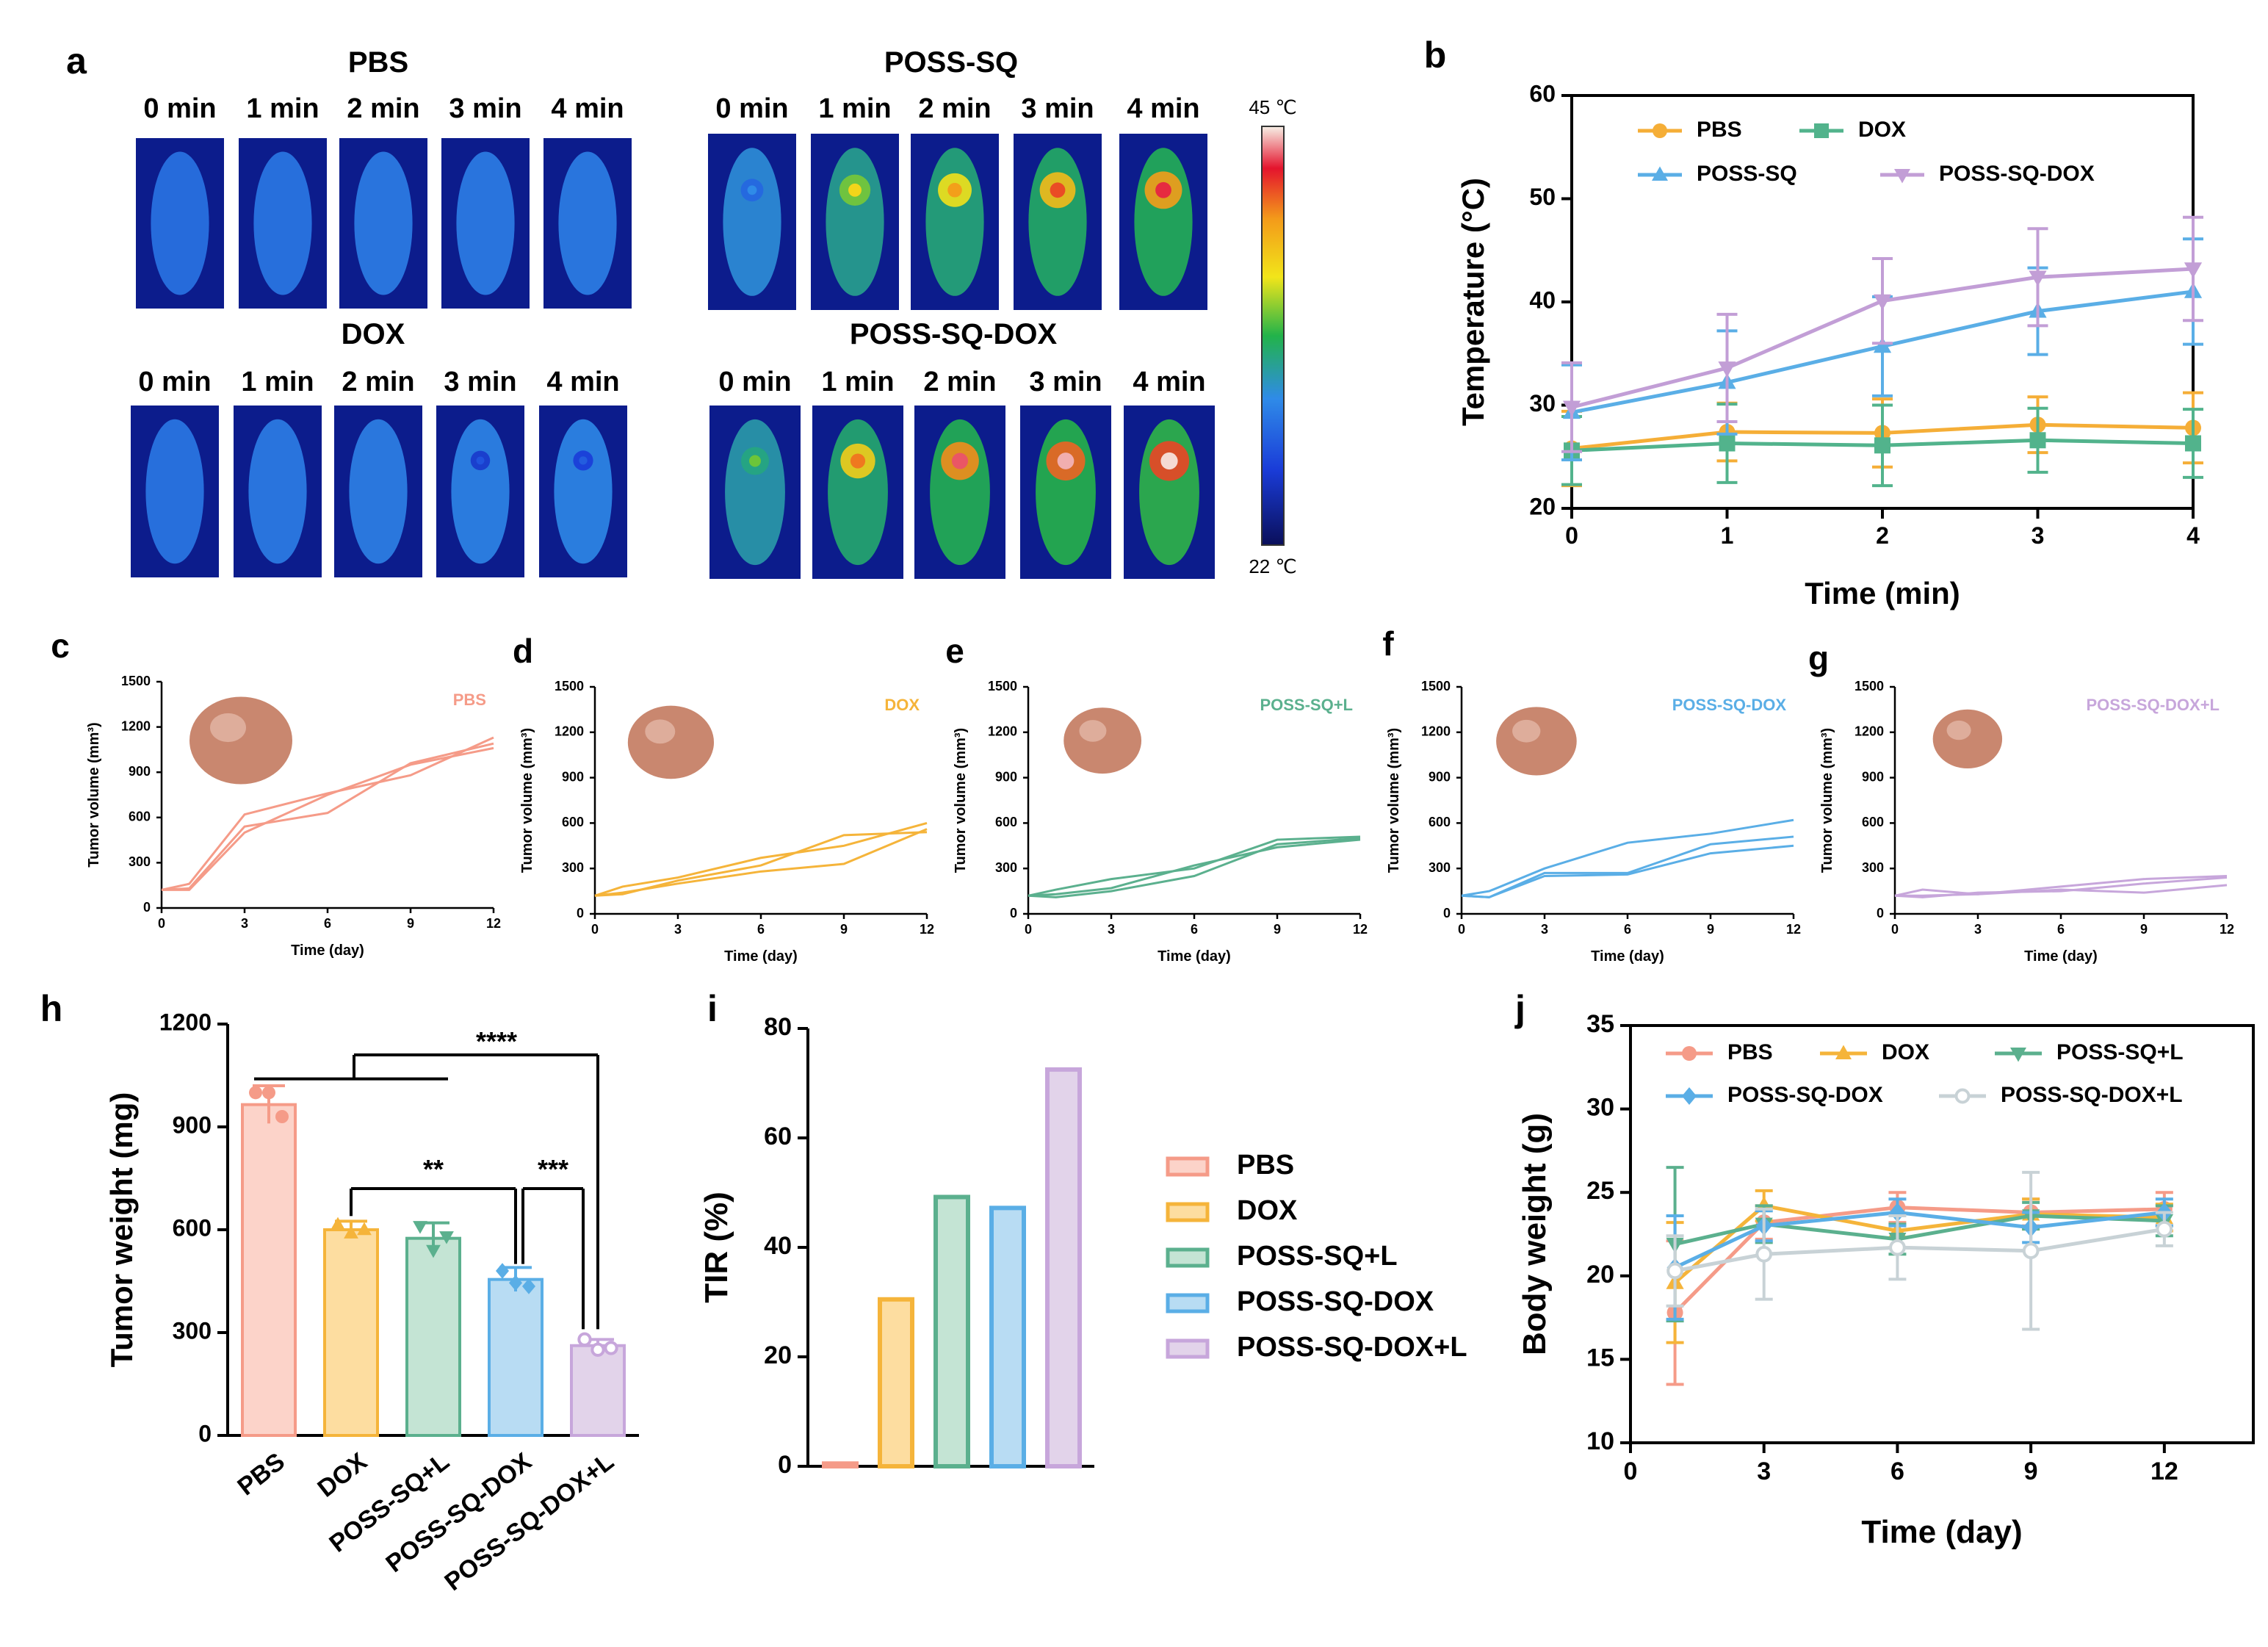 The height and width of the screenshot is (1647, 2268). Describe the element at coordinates (960, 461) in the screenshot. I see `thermal-hotspot-core` at that location.